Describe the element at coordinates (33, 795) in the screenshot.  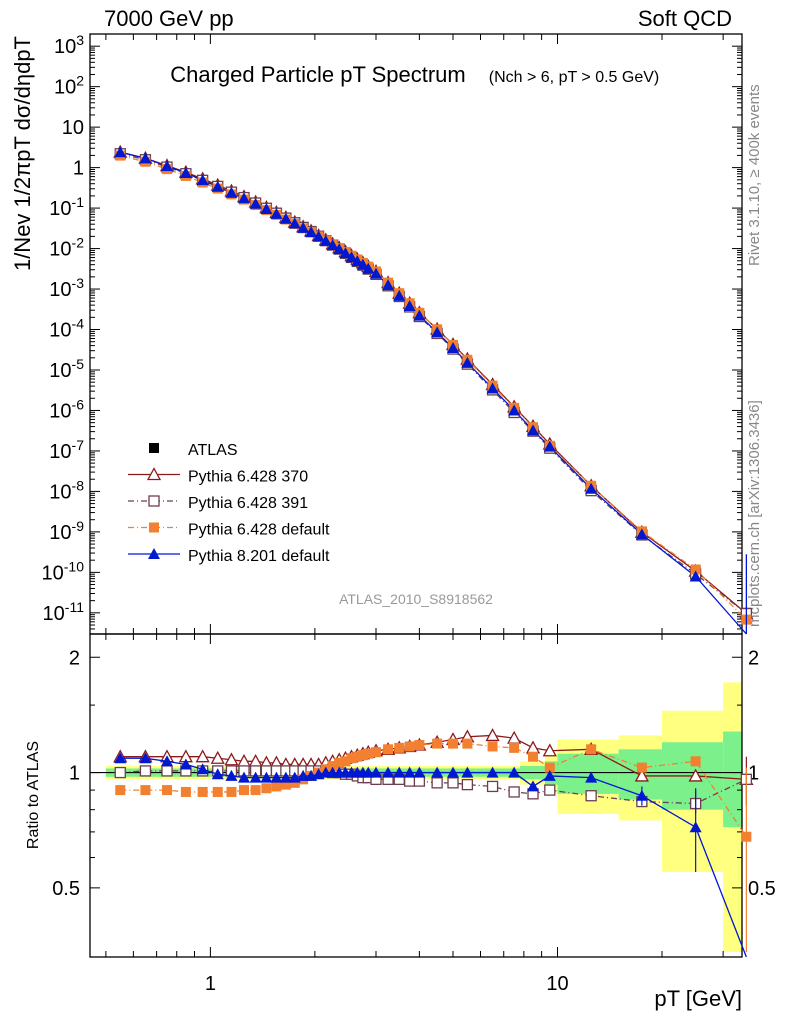
I see `ratio-axis-title: Ratio to ATLAS` at that location.